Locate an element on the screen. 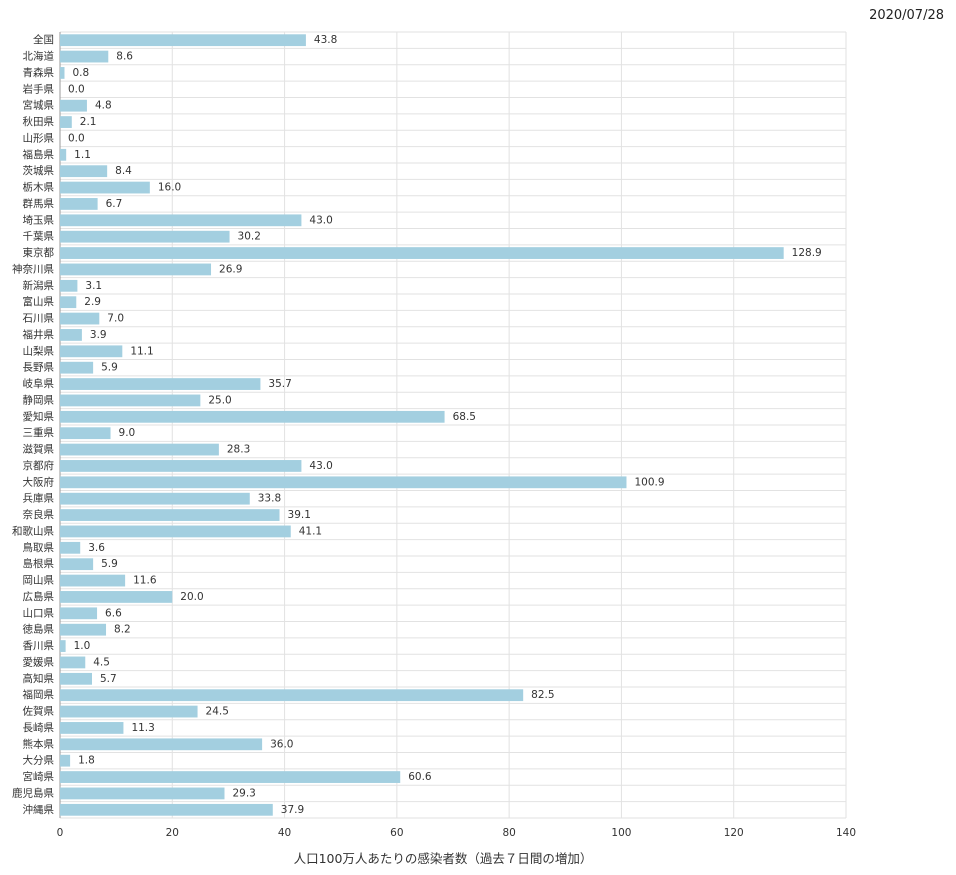 The image size is (956, 875). category-label-5: 秋田県 is located at coordinates (39, 121).